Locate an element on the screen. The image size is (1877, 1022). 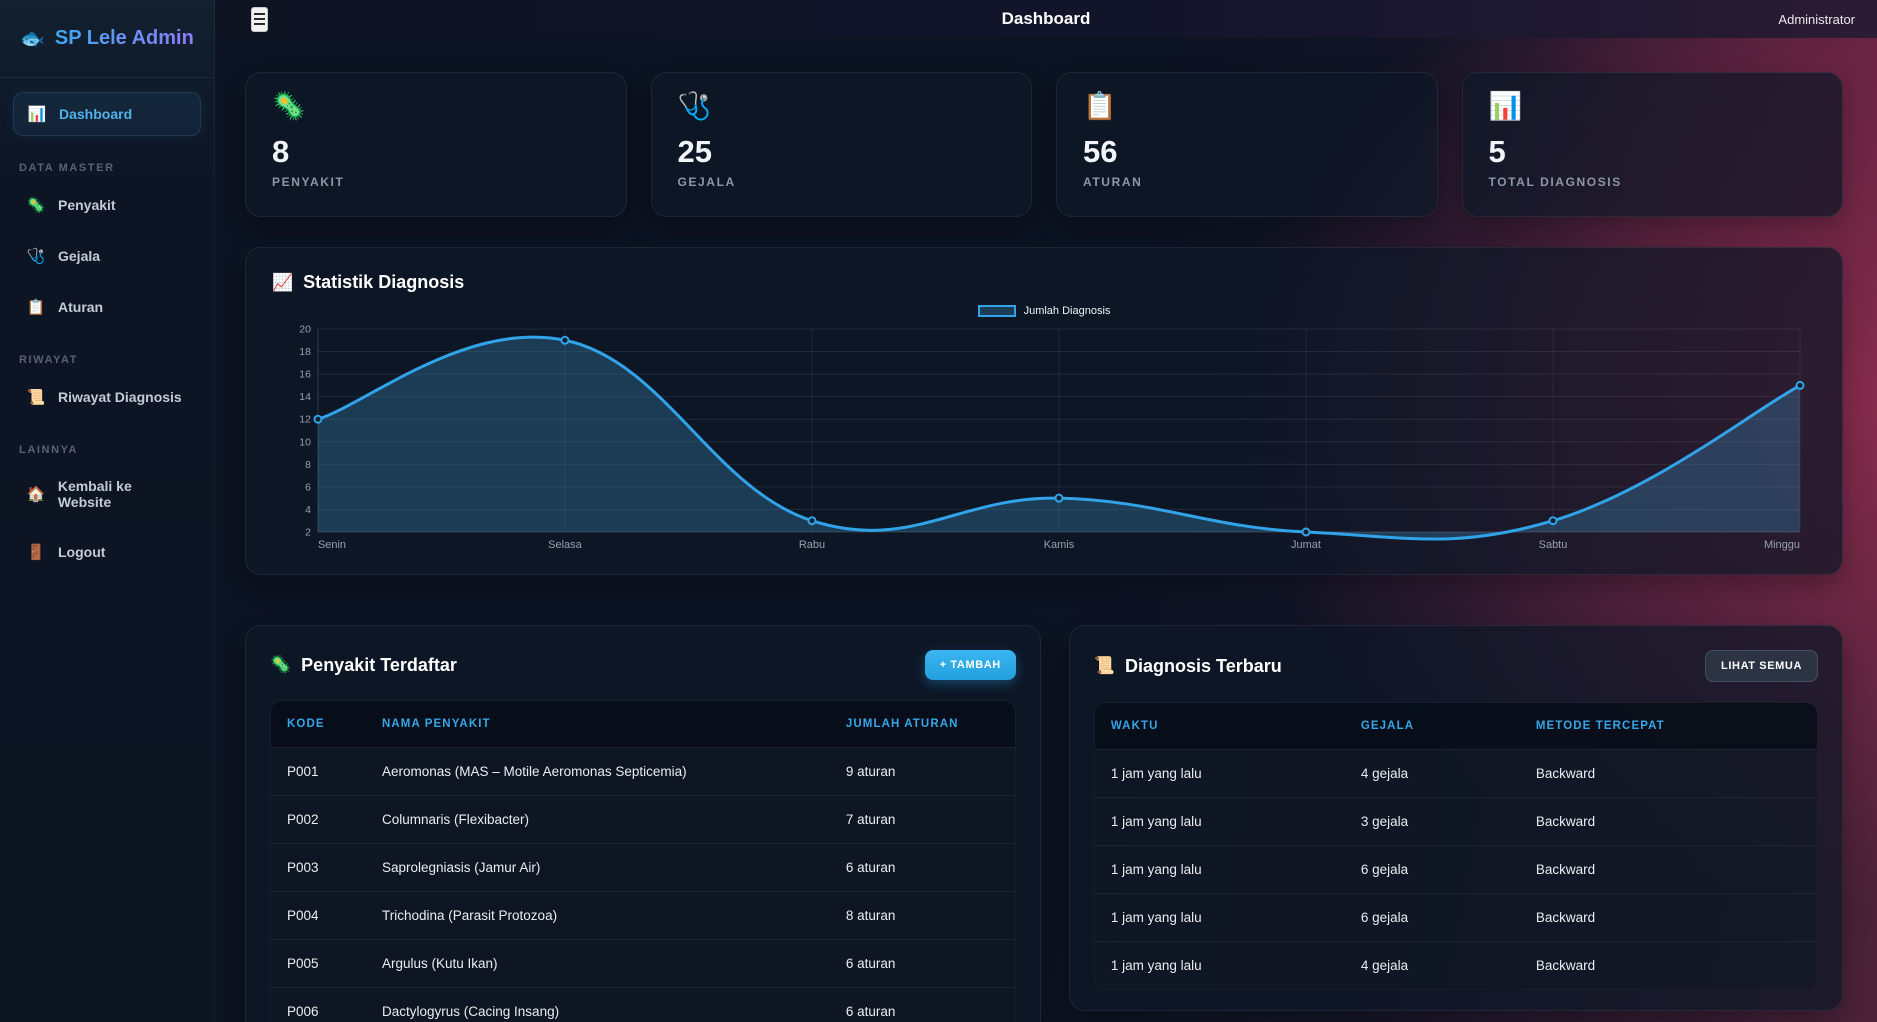
cell-kode: P005 is located at coordinates (303, 963).